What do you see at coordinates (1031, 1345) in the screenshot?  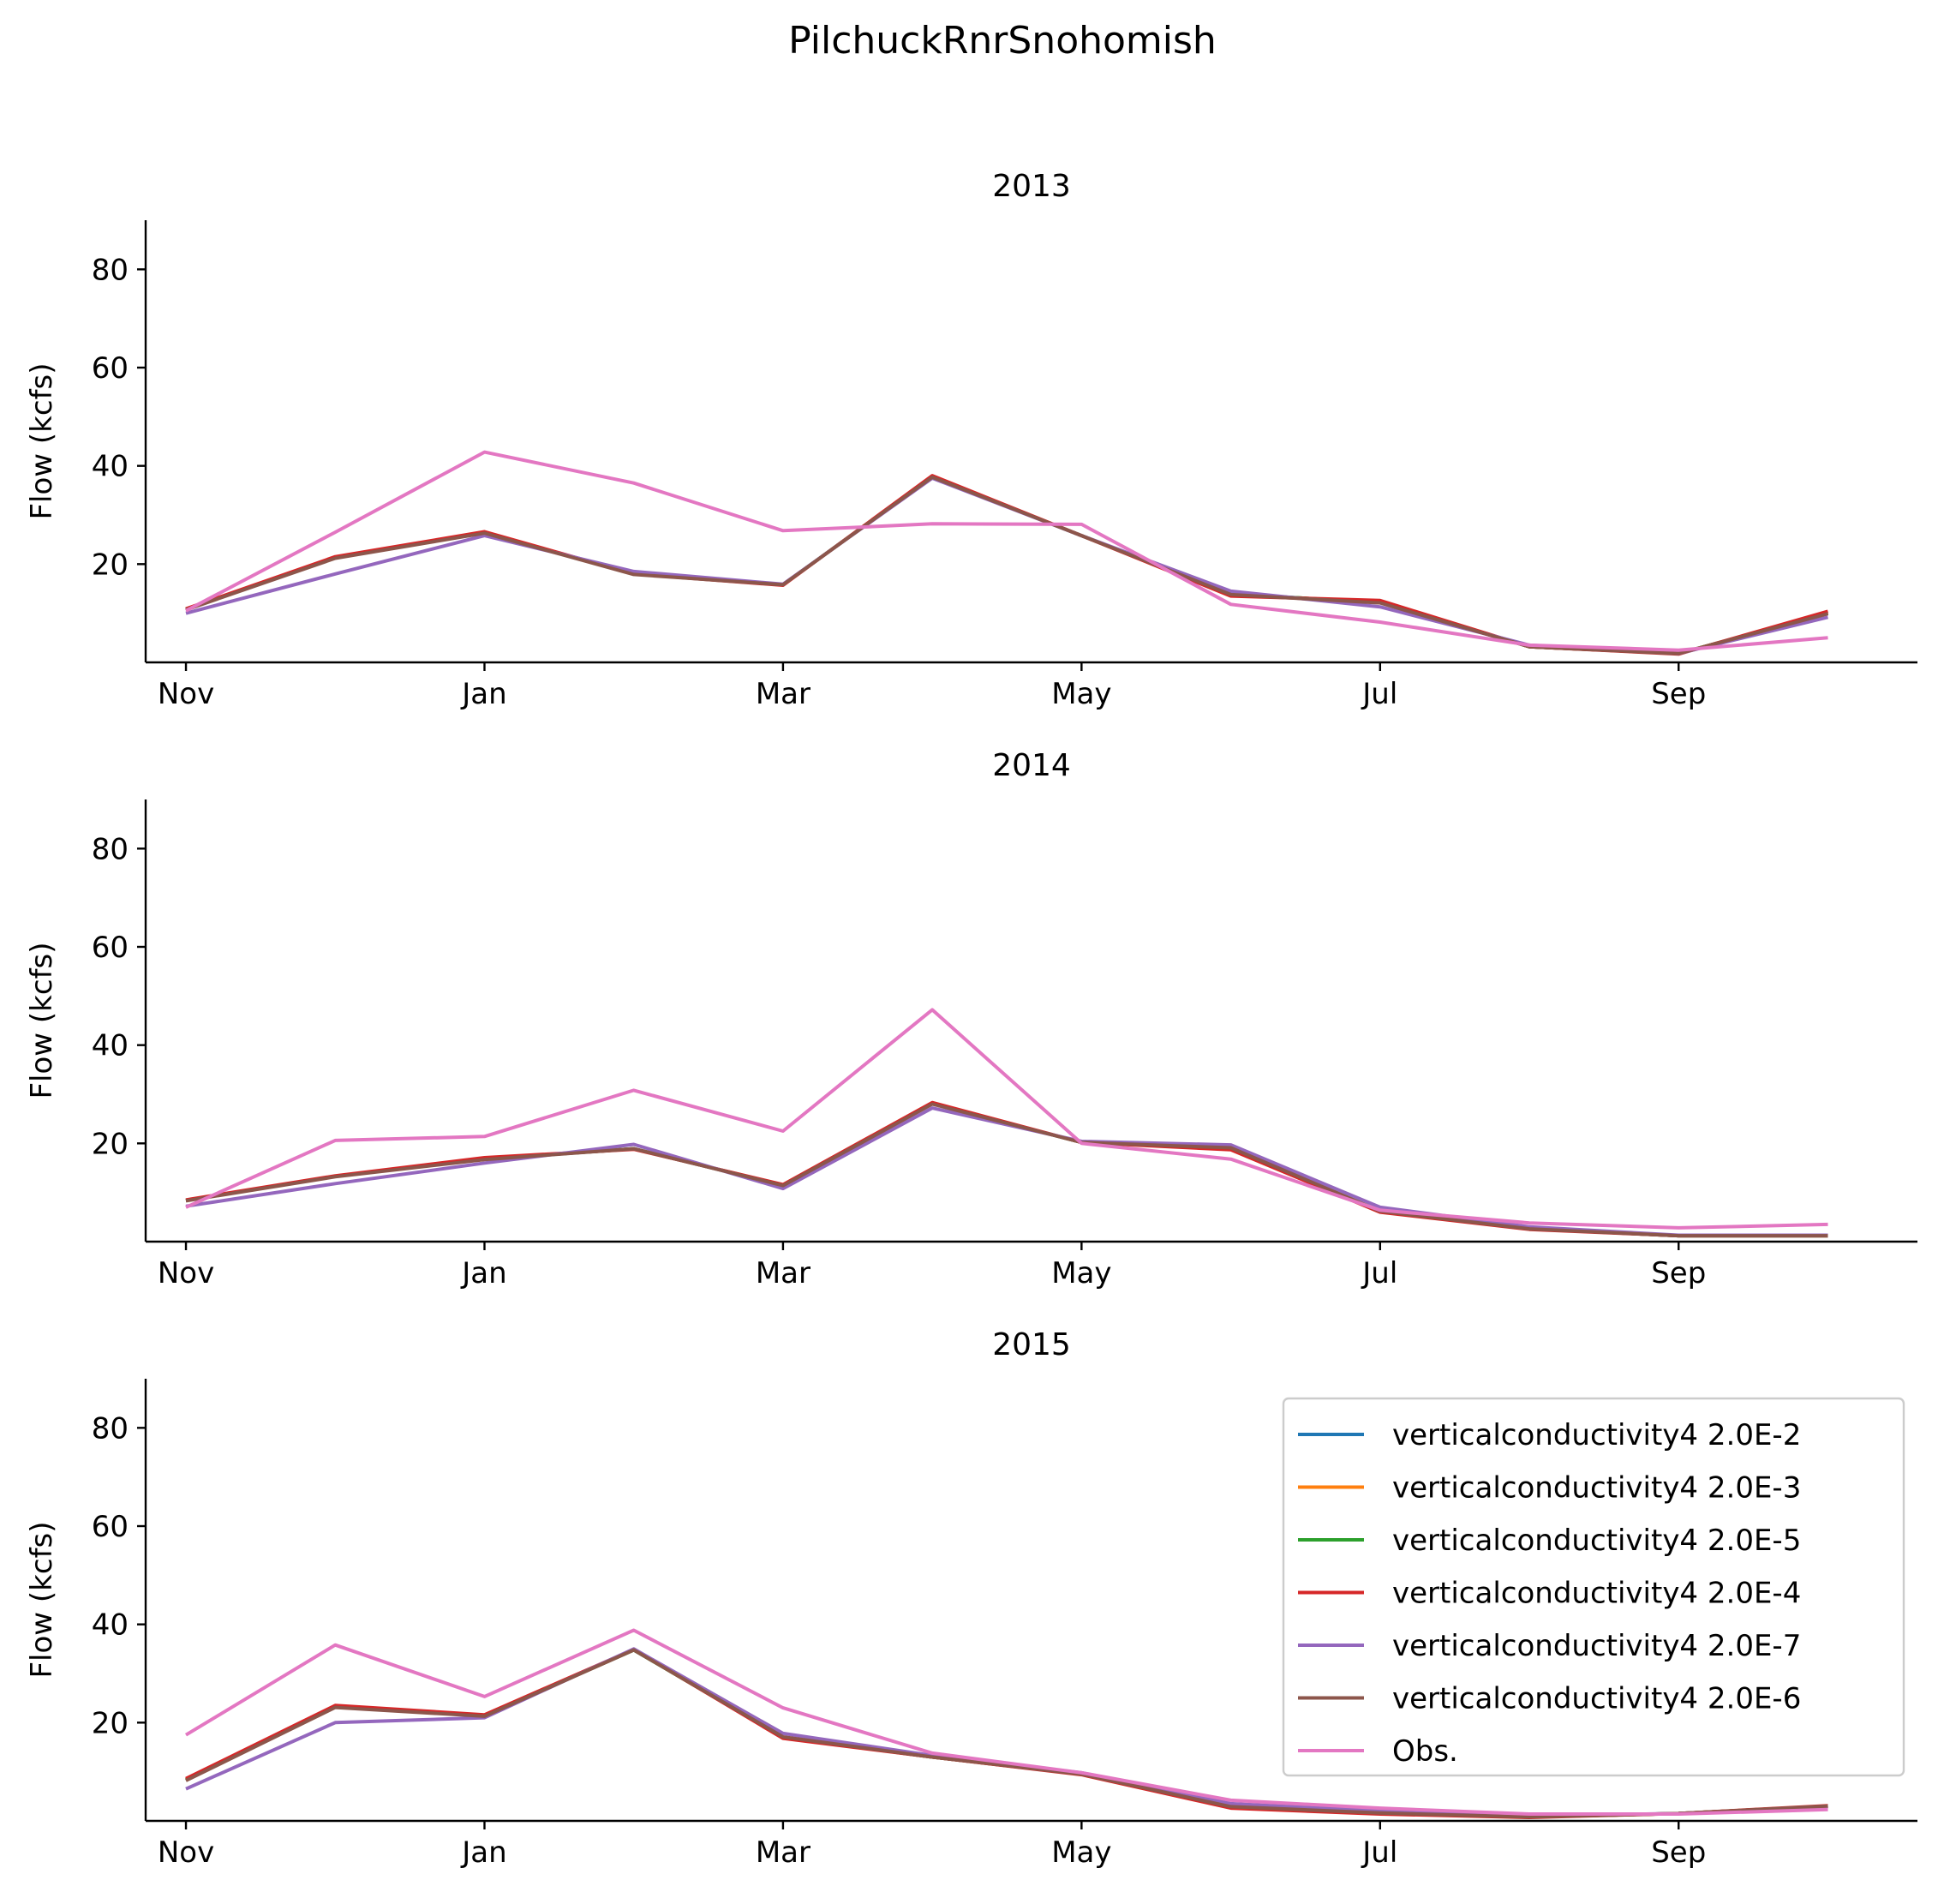 I see `panel-title: 2015` at bounding box center [1031, 1345].